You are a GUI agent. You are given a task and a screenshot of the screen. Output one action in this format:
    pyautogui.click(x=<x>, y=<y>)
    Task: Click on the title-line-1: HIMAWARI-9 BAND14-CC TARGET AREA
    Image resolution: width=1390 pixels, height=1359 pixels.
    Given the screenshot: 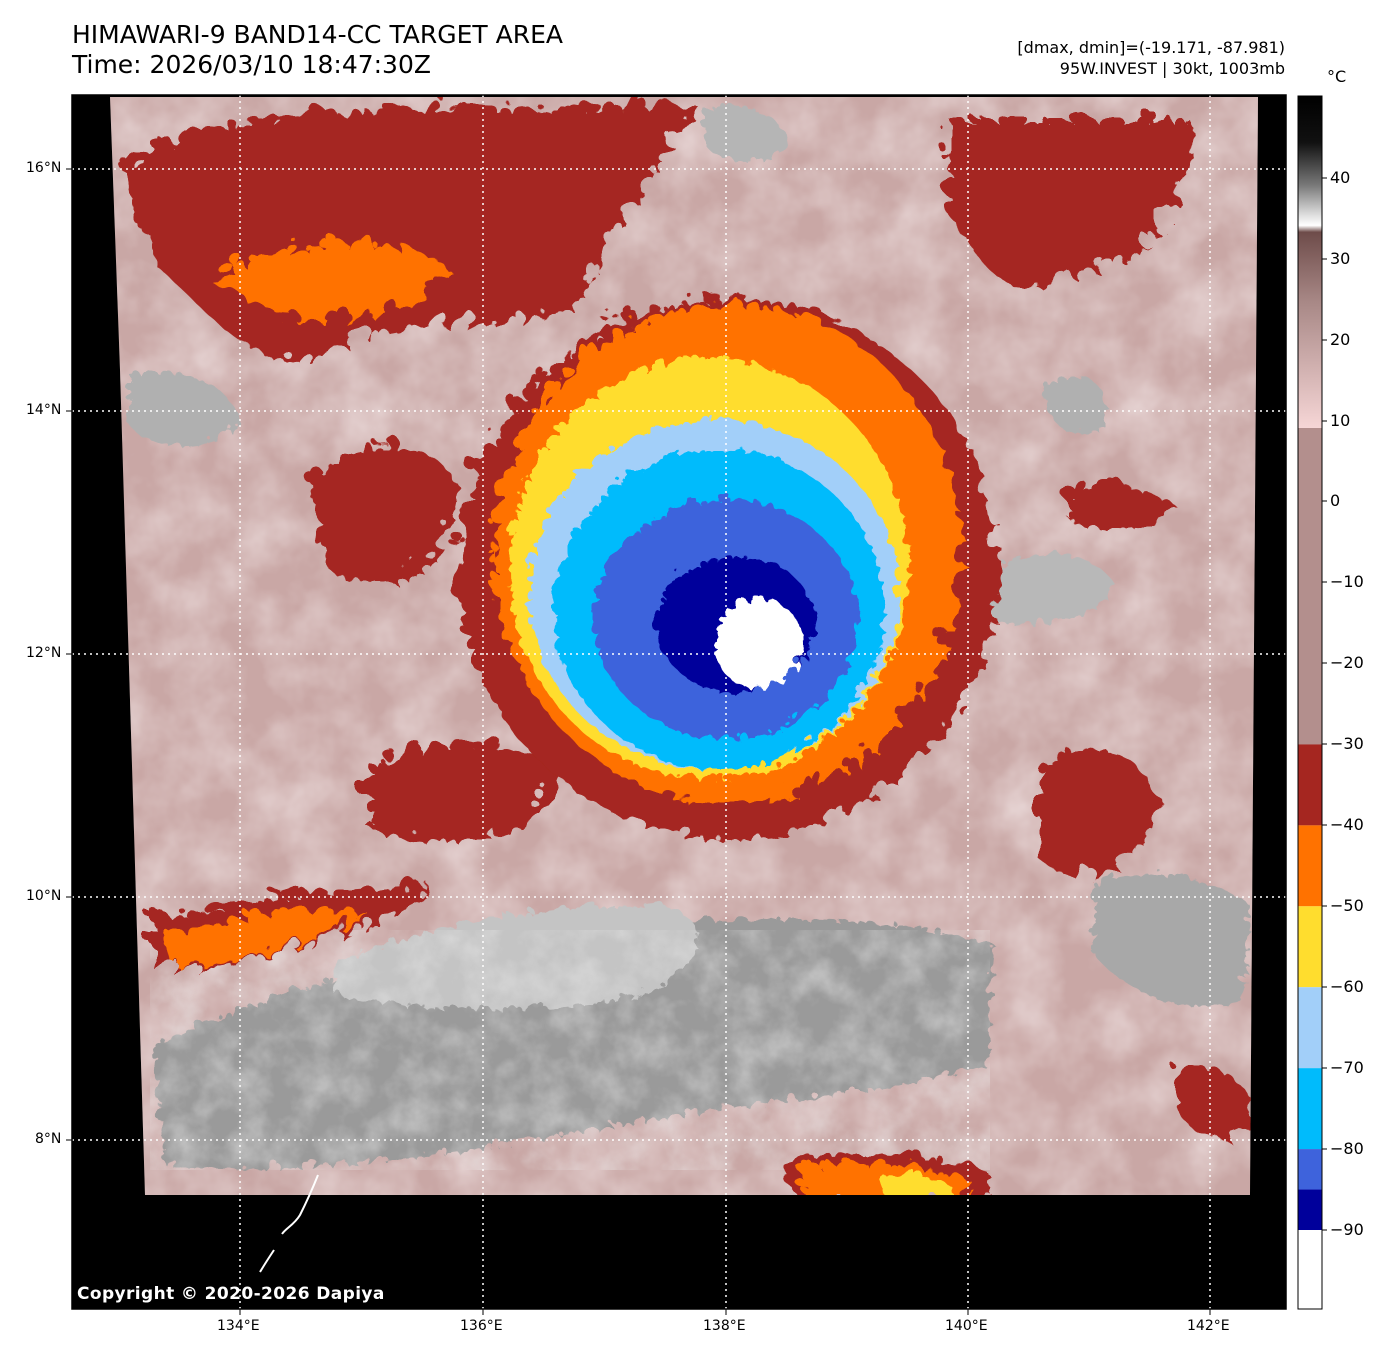 What is the action you would take?
    pyautogui.click(x=318, y=34)
    